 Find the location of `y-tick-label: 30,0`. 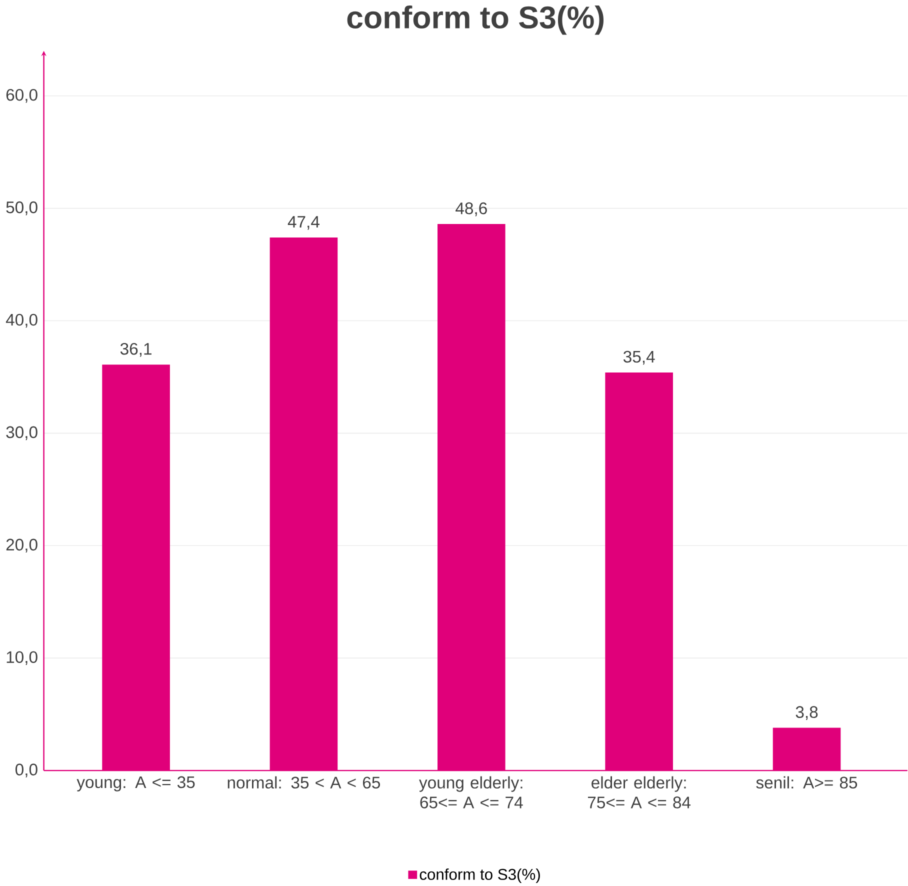

y-tick-label: 30,0 is located at coordinates (22, 433).